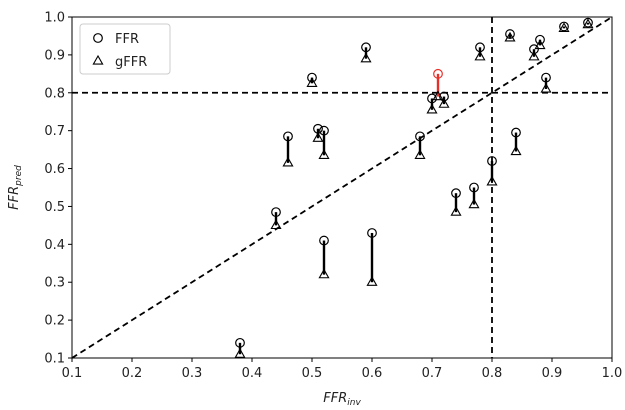 The width and height of the screenshot is (625, 410). Describe the element at coordinates (354, 403) in the screenshot. I see `x-axis-label-sub: inv` at that location.